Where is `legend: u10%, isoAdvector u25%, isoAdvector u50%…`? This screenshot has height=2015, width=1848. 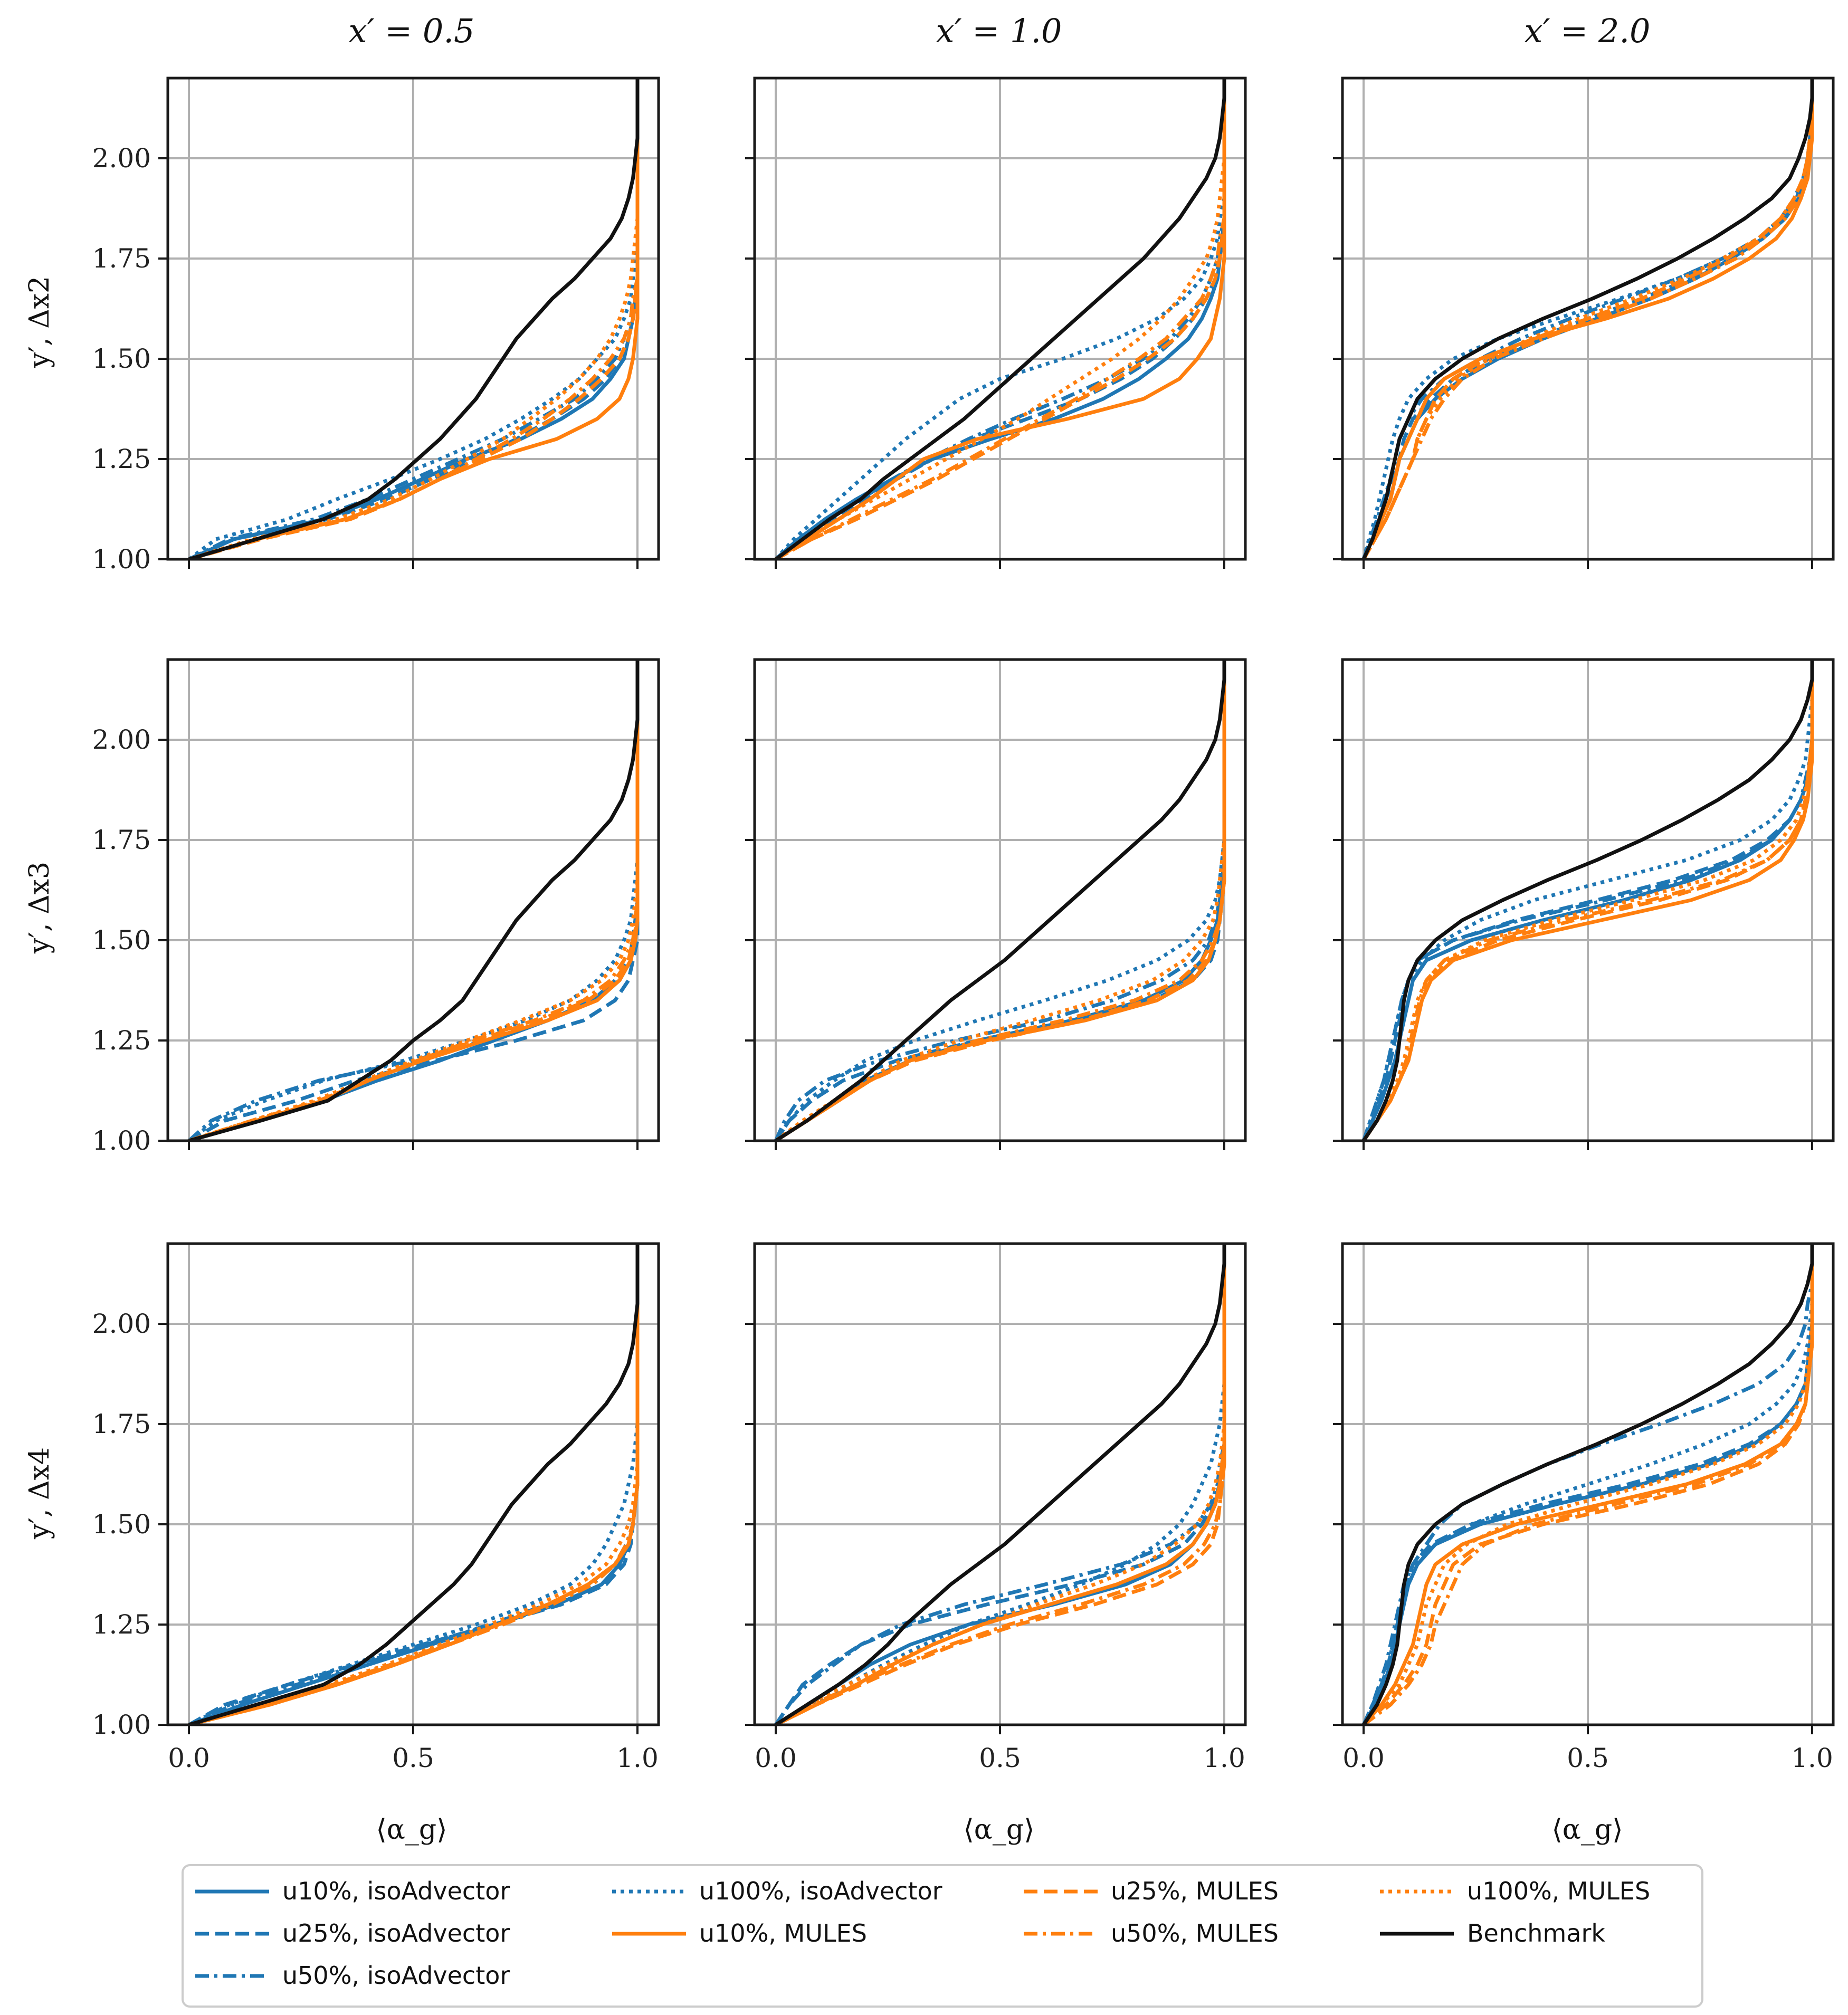 legend: u10%, isoAdvector u25%, isoAdvector u50%… is located at coordinates (942, 1936).